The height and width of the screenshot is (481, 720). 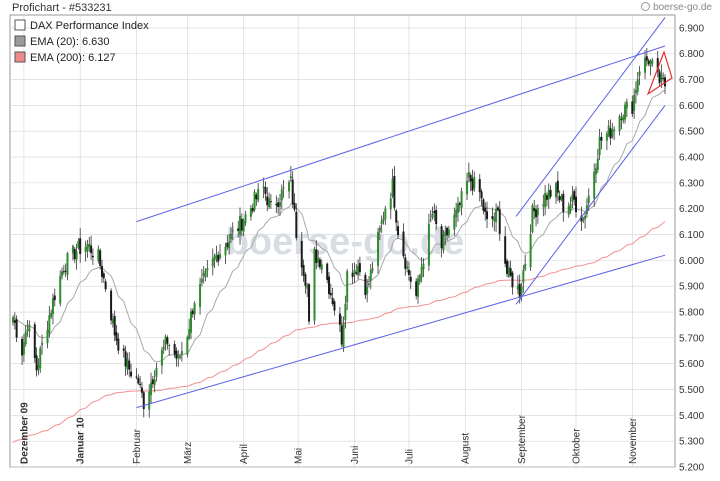 I want to click on legend-swatch, so click(x=20, y=25).